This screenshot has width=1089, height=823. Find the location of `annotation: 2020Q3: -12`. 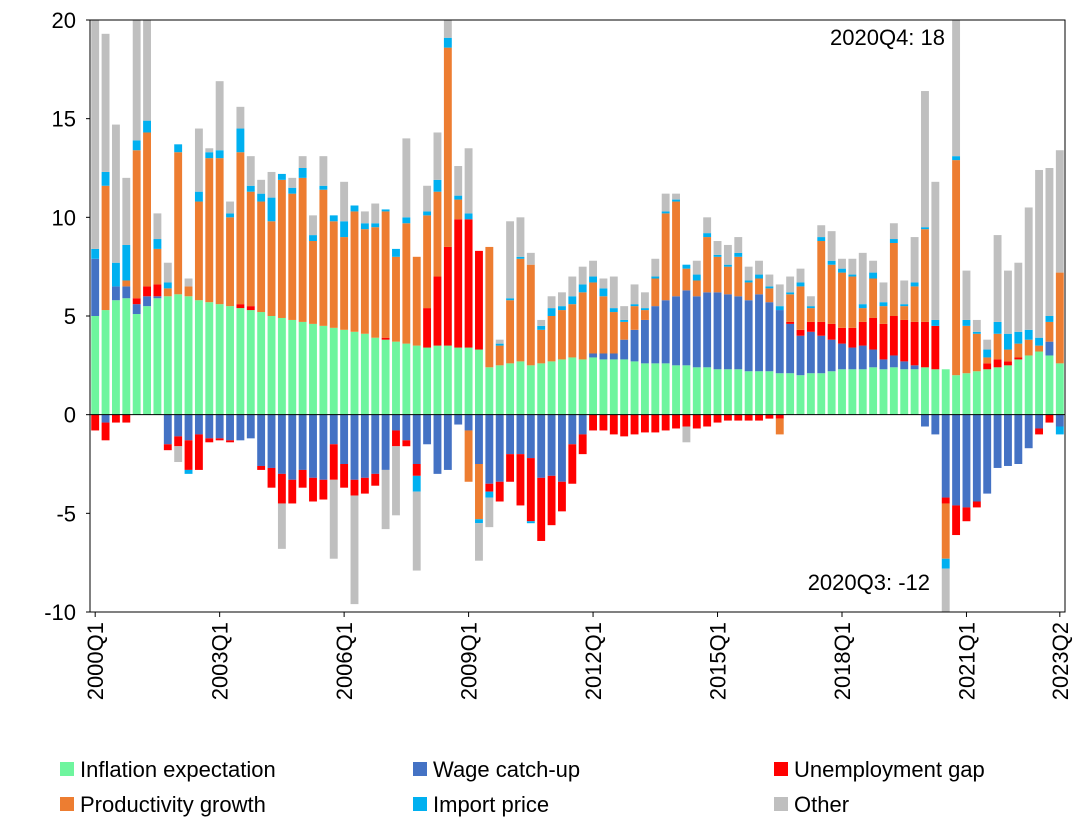

annotation: 2020Q3: -12 is located at coordinates (869, 582).